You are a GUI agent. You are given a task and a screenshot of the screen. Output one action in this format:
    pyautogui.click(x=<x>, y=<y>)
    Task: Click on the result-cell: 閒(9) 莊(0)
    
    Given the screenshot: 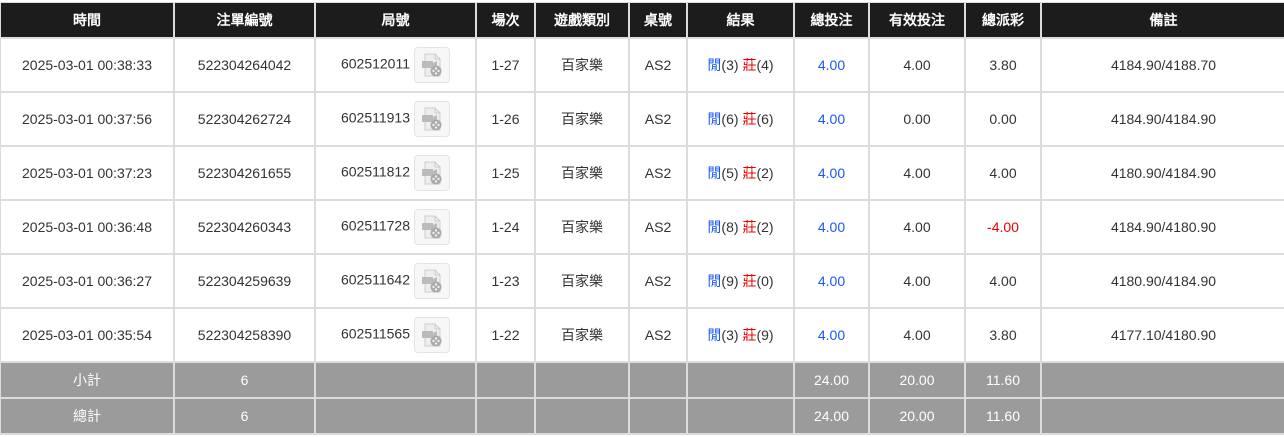 What is the action you would take?
    pyautogui.click(x=740, y=281)
    